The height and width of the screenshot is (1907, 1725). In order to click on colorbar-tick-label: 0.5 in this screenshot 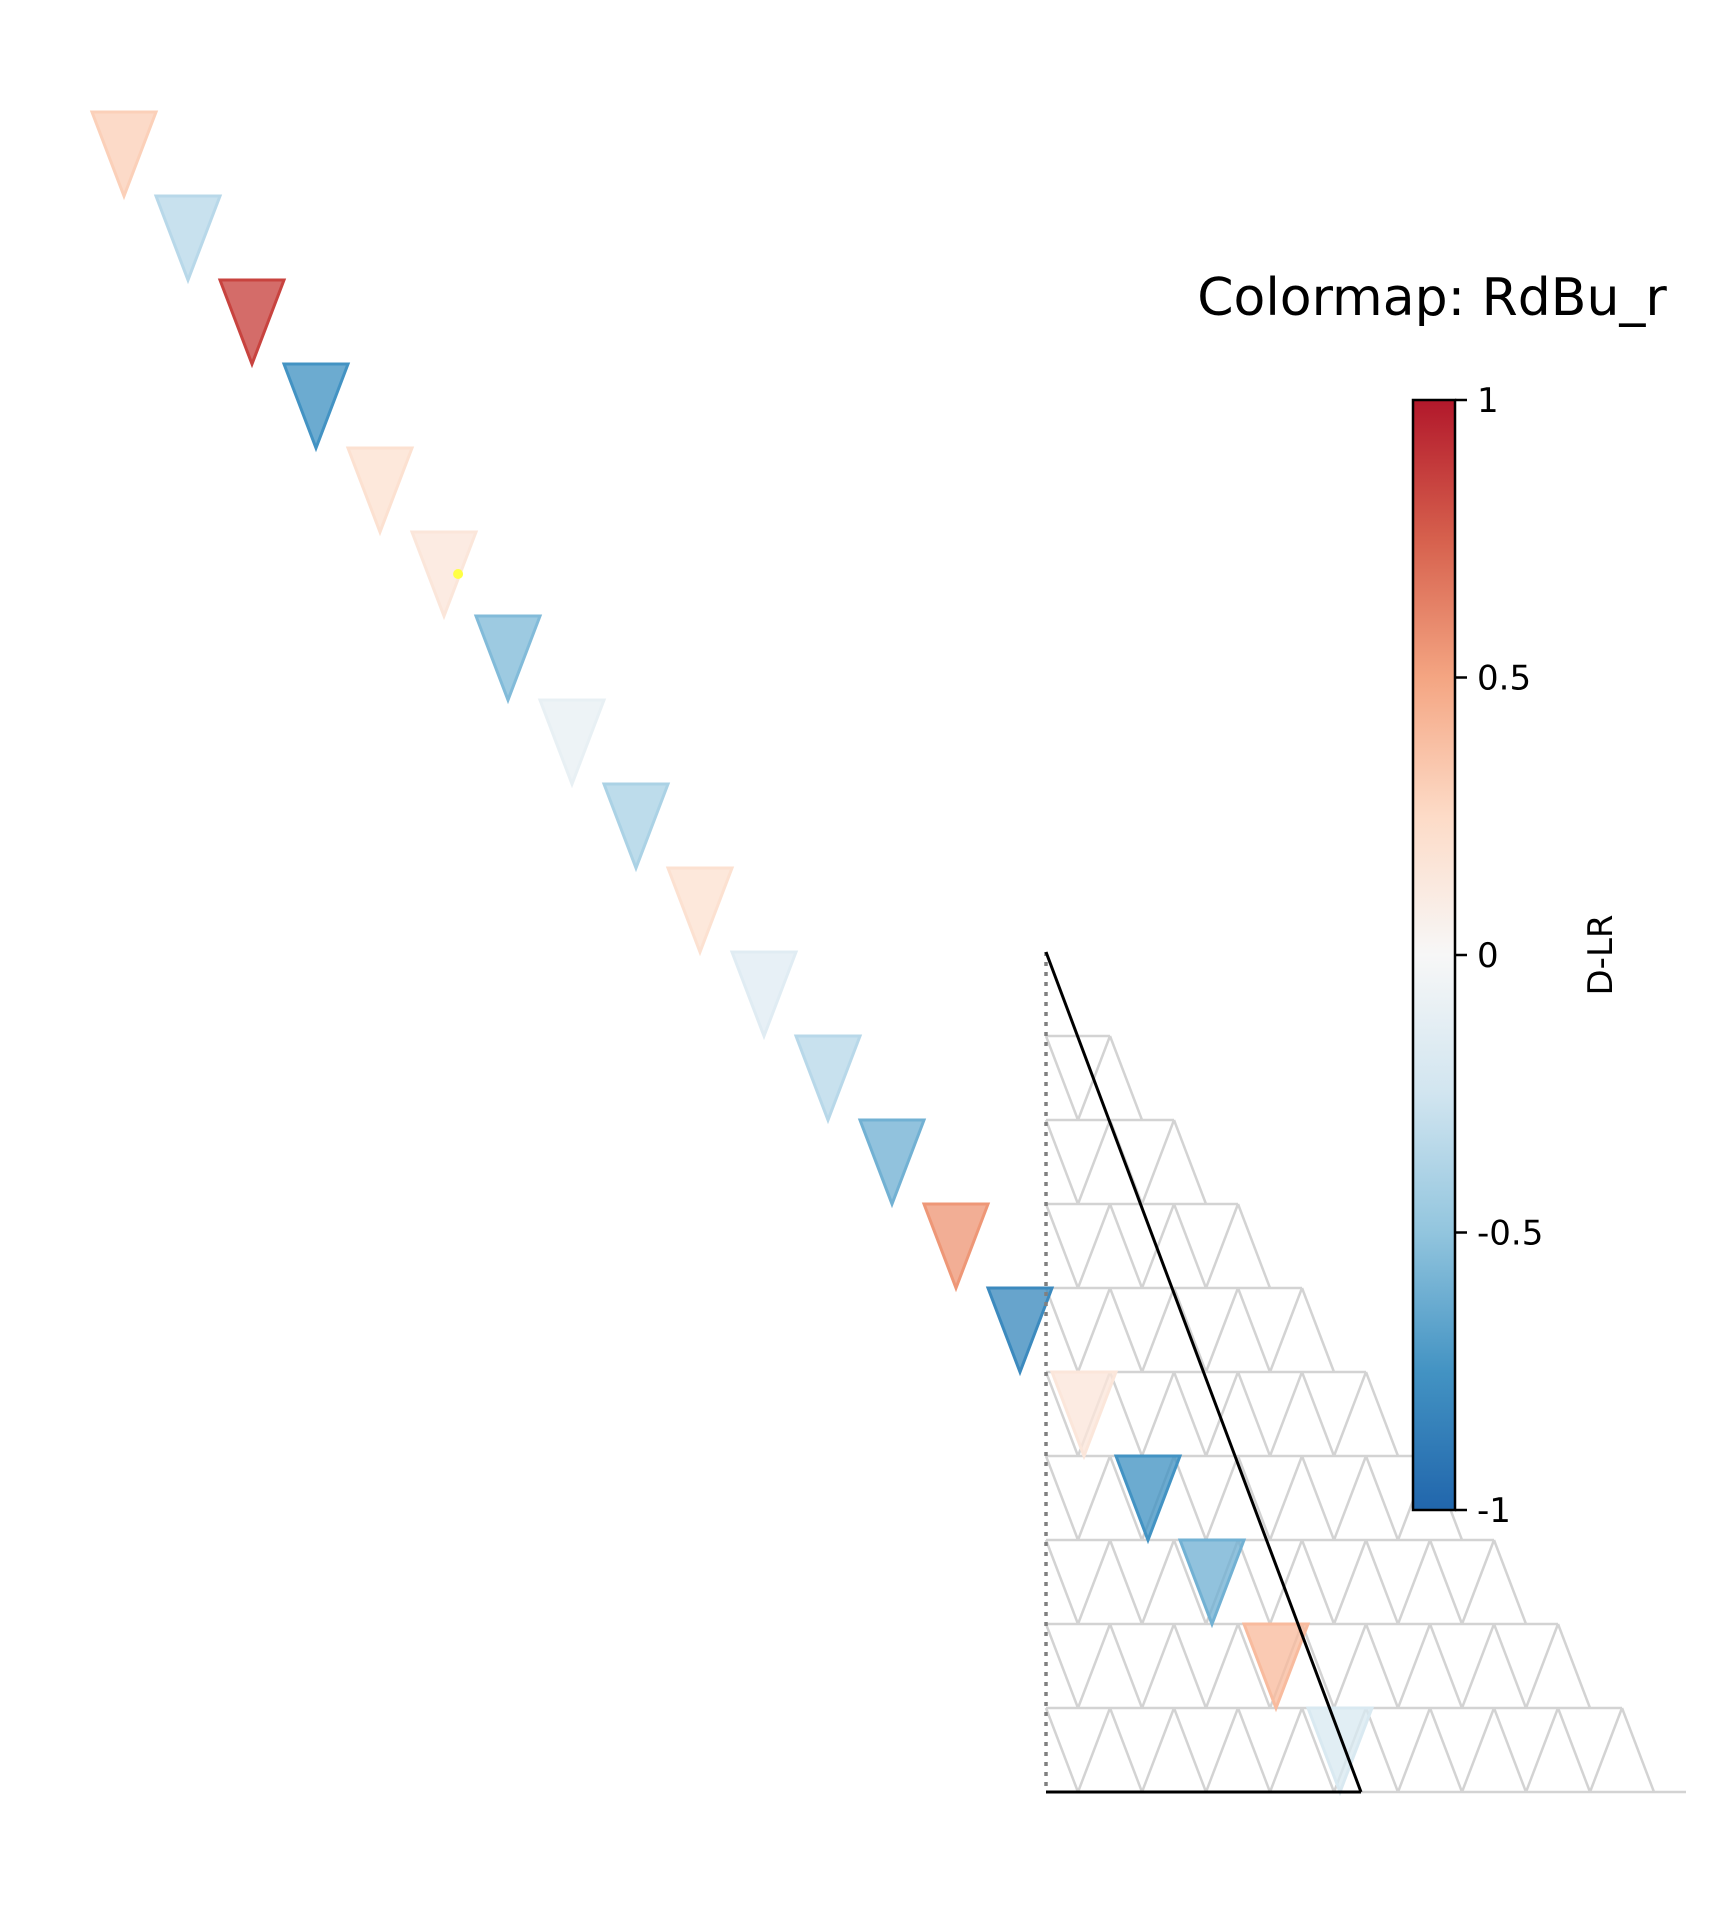, I will do `click(1504, 679)`.